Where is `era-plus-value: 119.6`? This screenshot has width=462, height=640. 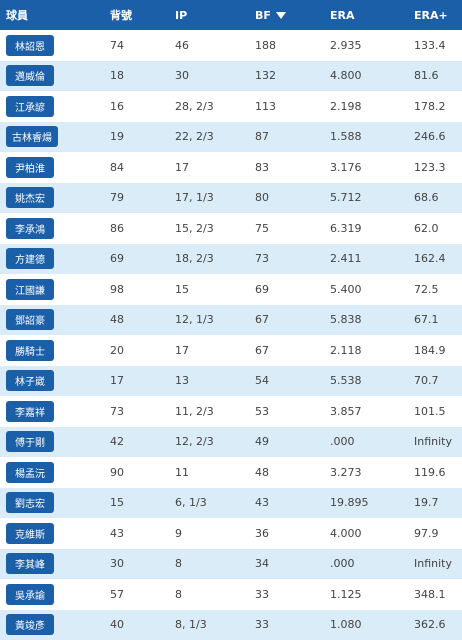
era-plus-value: 119.6 is located at coordinates (430, 472).